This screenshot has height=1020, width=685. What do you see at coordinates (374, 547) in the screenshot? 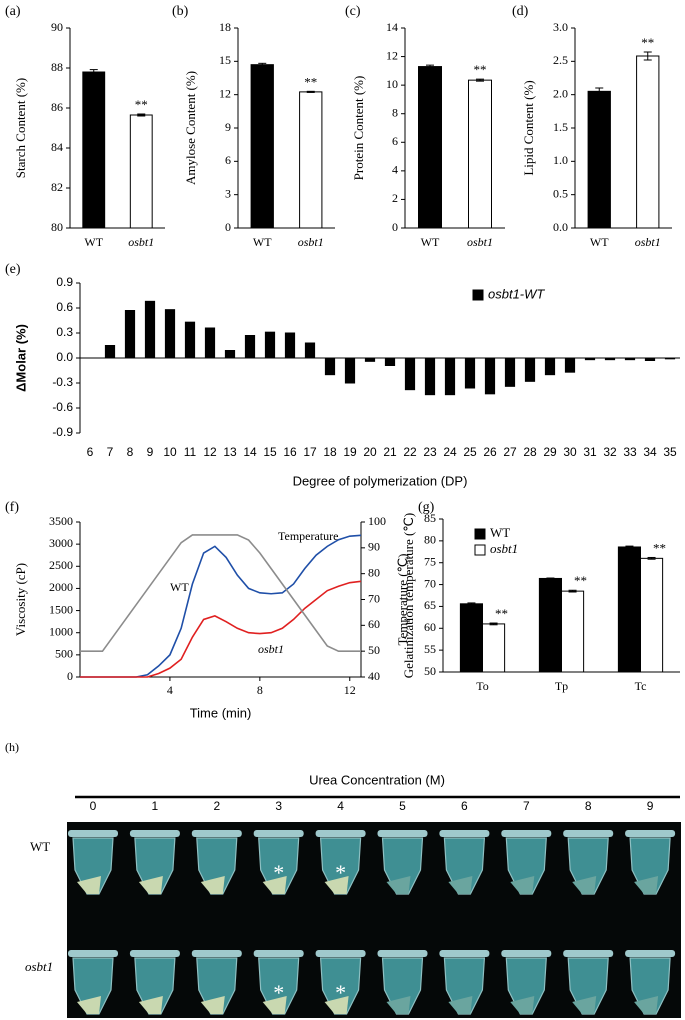
I see `y2-tick-label: 90` at bounding box center [374, 547].